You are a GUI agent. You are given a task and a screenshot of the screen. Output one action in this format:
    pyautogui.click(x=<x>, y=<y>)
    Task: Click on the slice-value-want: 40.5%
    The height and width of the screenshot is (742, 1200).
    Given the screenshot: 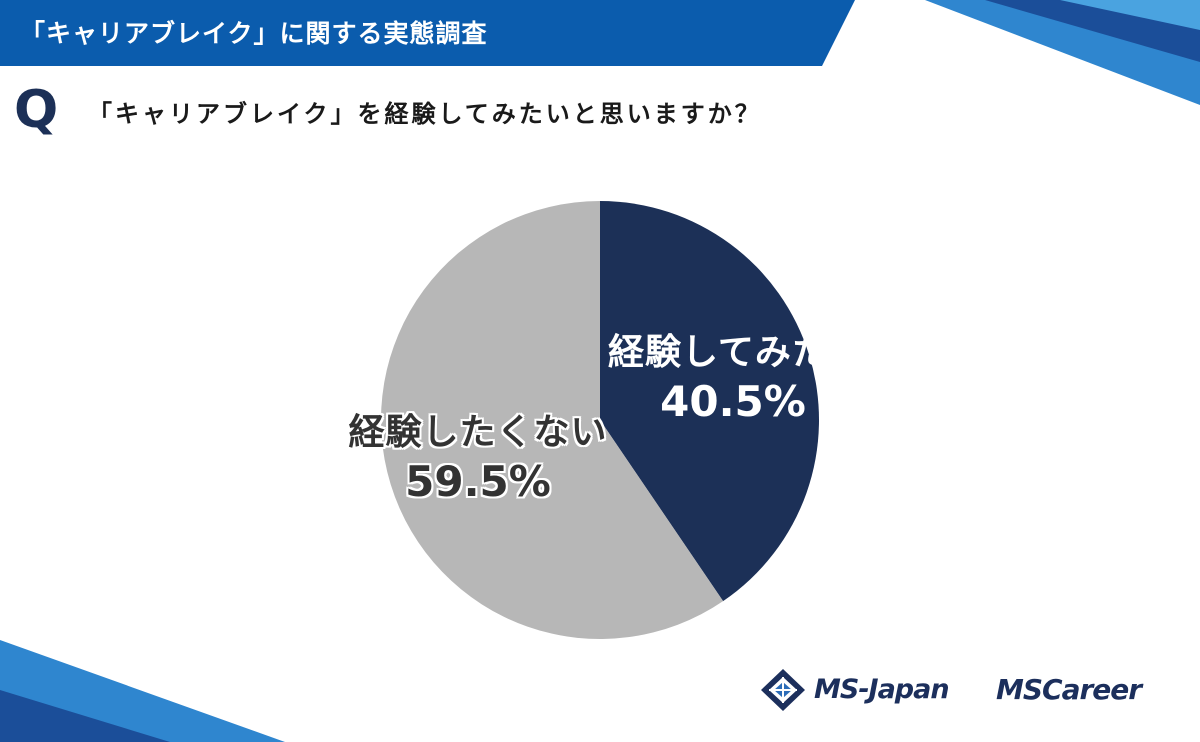 What is the action you would take?
    pyautogui.click(x=733, y=401)
    